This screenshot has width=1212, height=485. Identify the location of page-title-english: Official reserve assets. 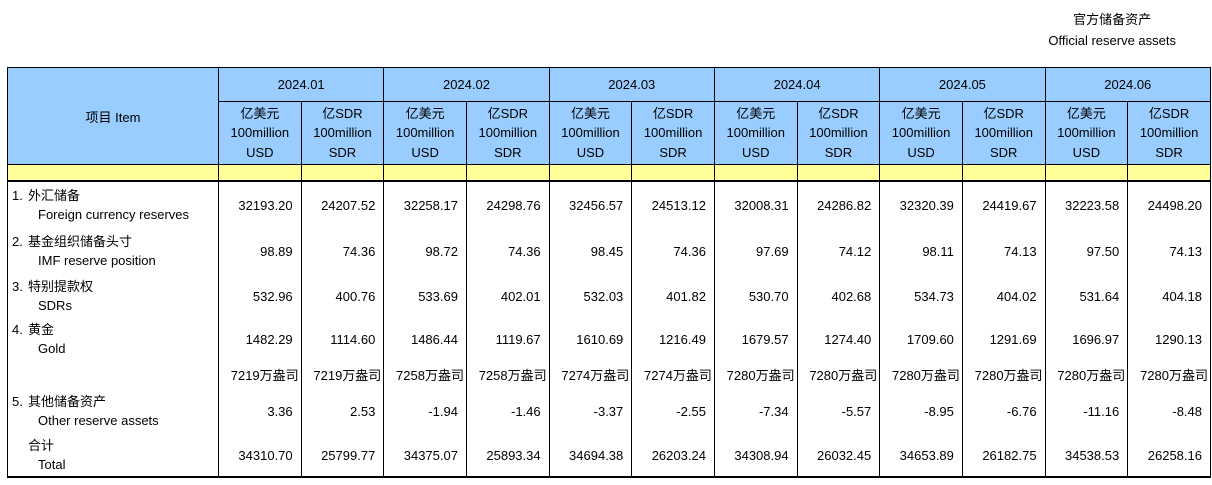
(1112, 41).